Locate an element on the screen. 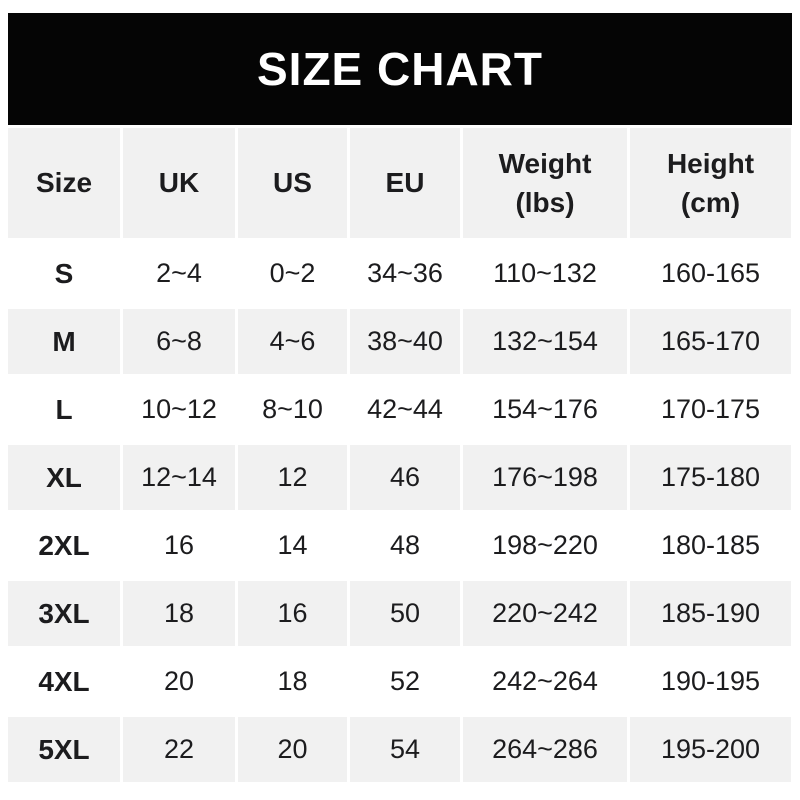 This screenshot has width=800, height=800. table-row-s: S 2~4 0~2 34~36 110~132 160-165 is located at coordinates (400, 273).